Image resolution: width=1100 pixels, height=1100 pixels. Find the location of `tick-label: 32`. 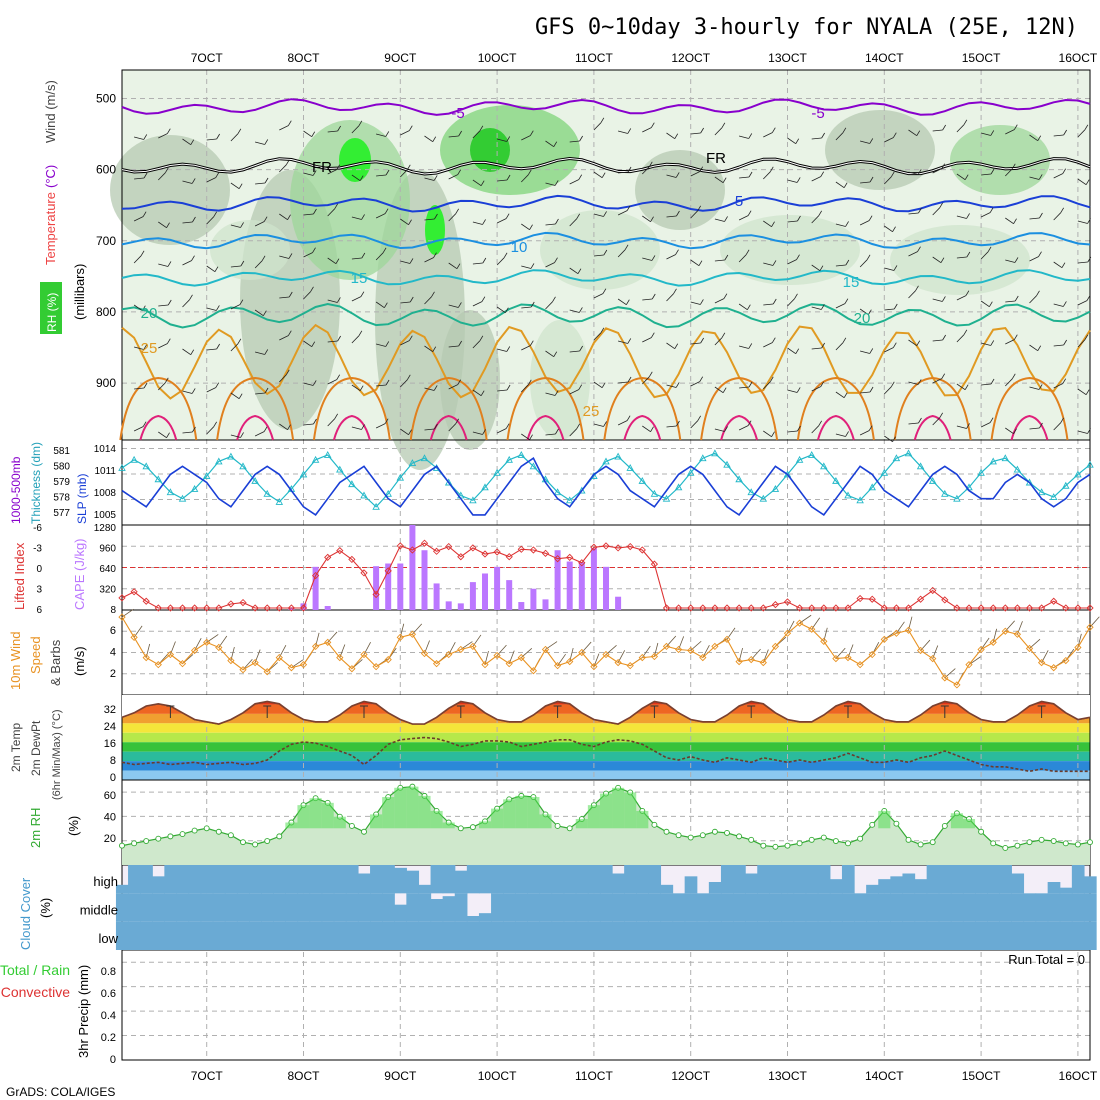

tick-label: 32 is located at coordinates (110, 710).